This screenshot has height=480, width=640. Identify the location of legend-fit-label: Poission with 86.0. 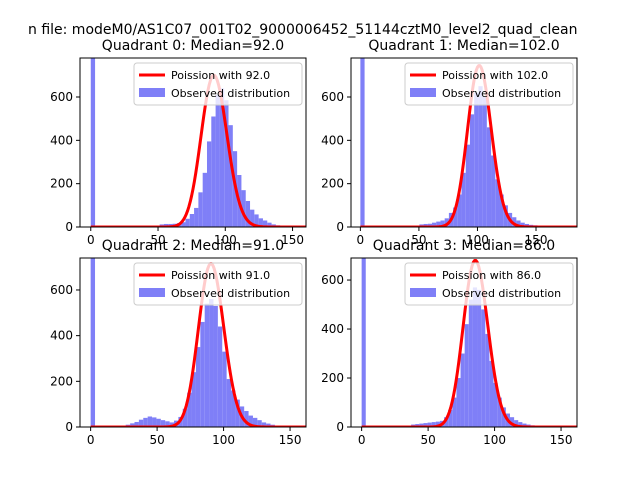
(491, 275).